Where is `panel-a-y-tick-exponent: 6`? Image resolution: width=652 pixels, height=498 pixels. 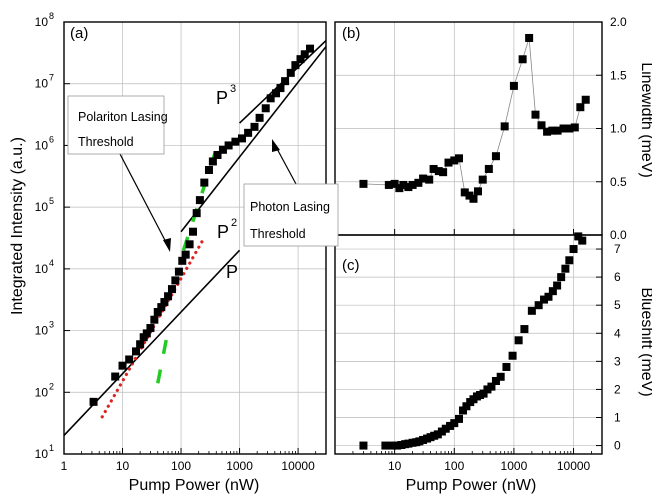
panel-a-y-tick-exponent: 6 is located at coordinates (51, 139).